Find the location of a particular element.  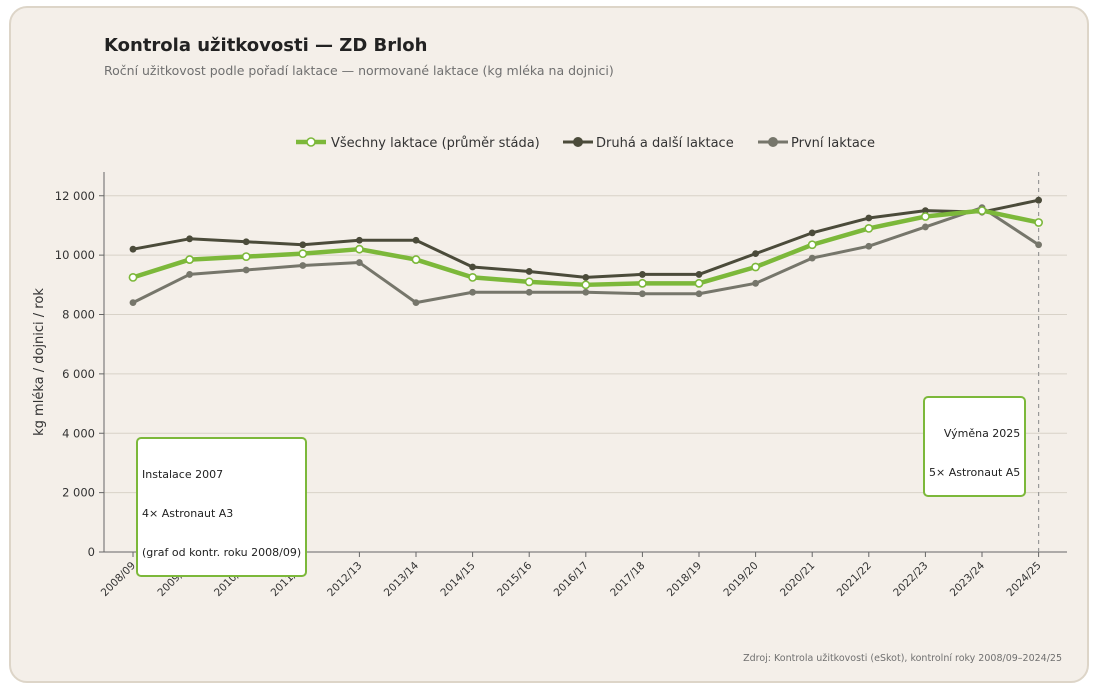

x-tick-label: 2012/13 is located at coordinates (344, 579).